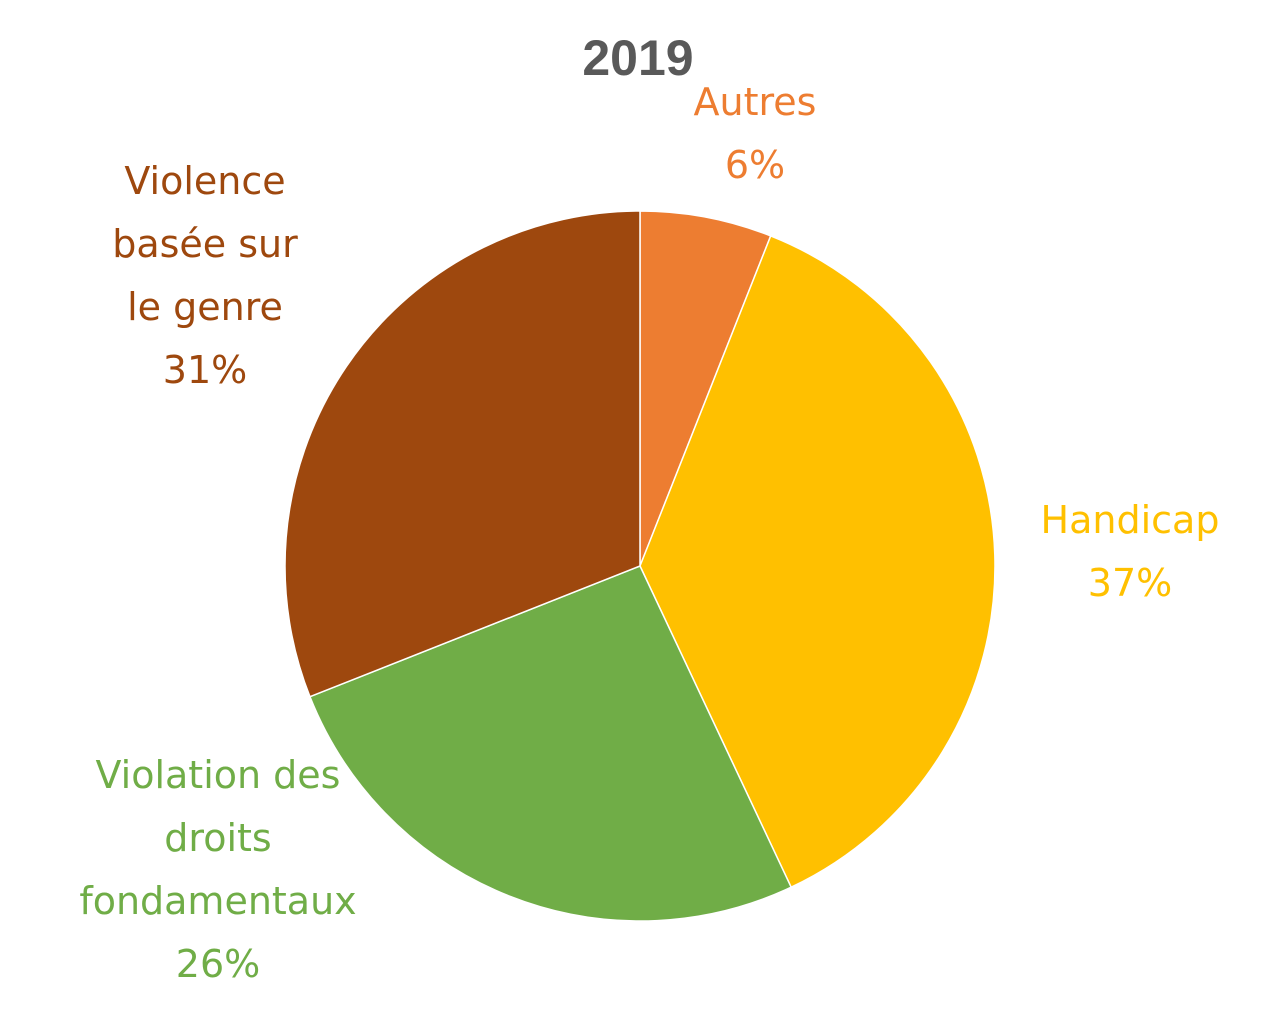 The image size is (1280, 1024). Describe the element at coordinates (204, 181) in the screenshot. I see `pie-label-text: Violence` at that location.